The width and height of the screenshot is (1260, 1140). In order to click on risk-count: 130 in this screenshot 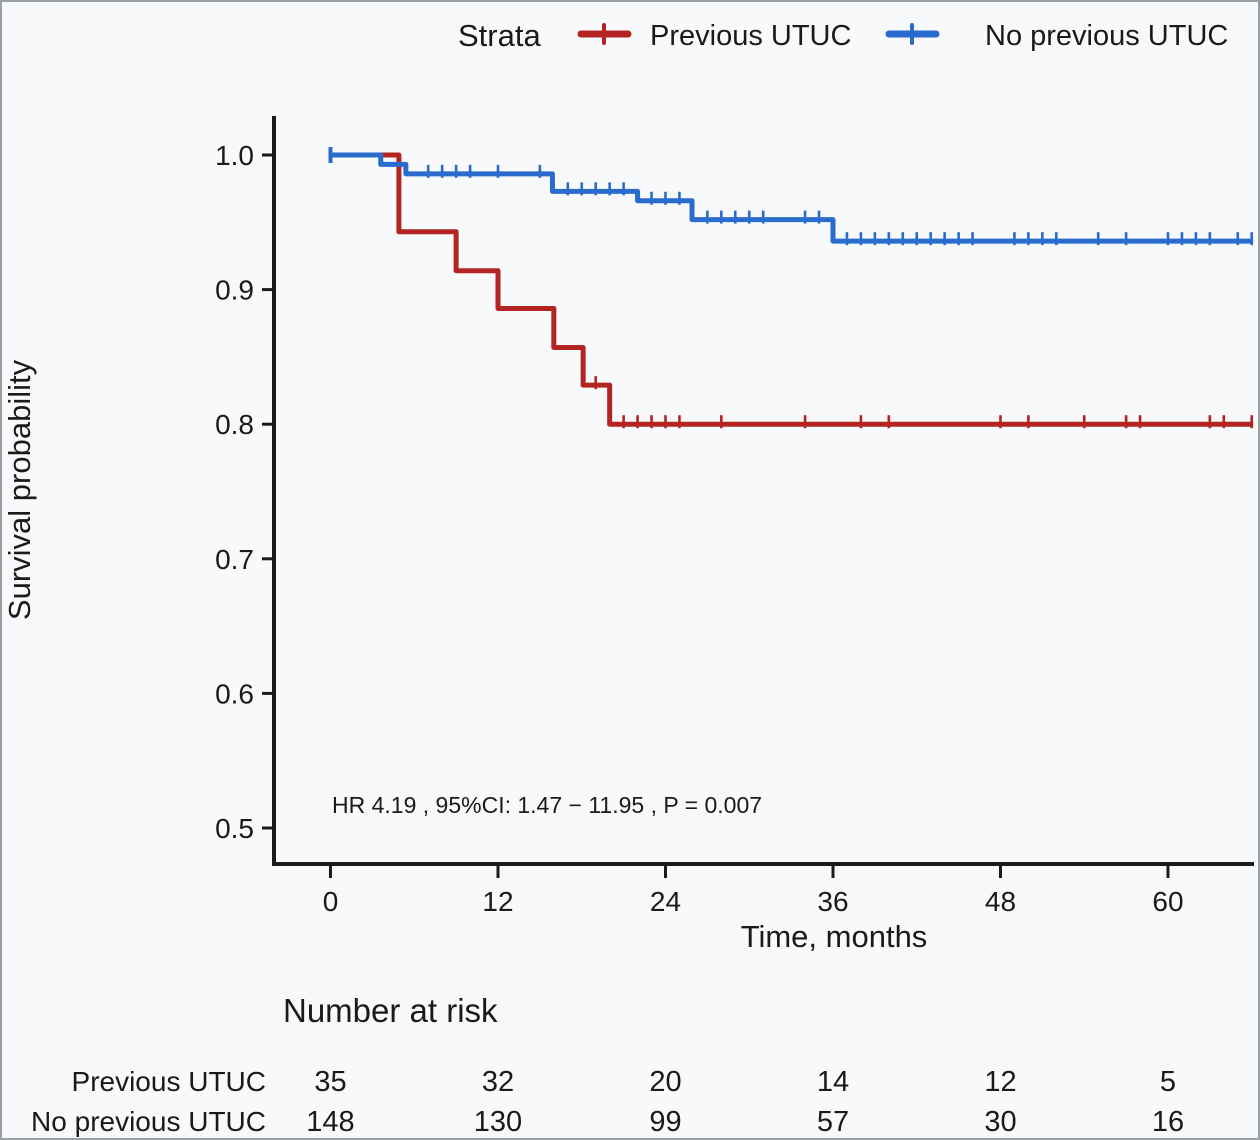, I will do `click(498, 1122)`.